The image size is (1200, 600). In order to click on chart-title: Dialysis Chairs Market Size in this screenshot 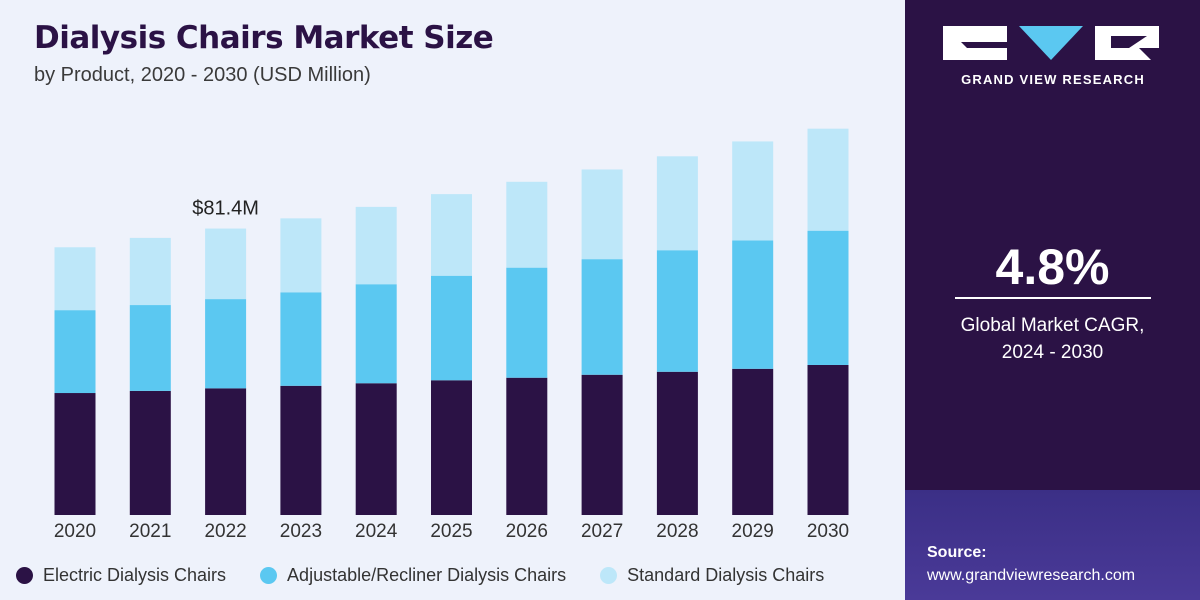, I will do `click(264, 38)`.